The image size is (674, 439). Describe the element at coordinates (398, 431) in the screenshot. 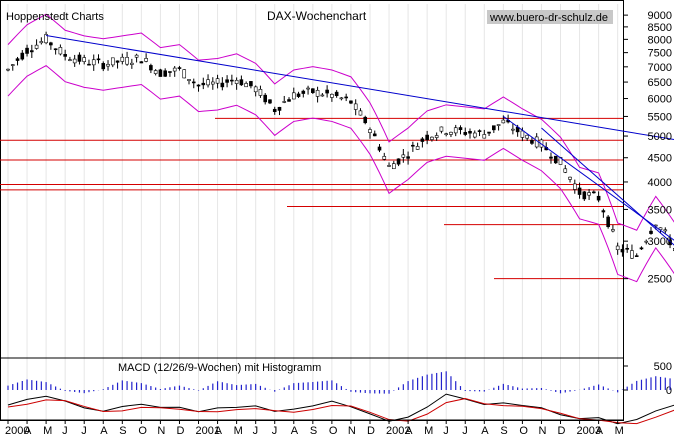

I see `x-tick-label: 2002` at that location.